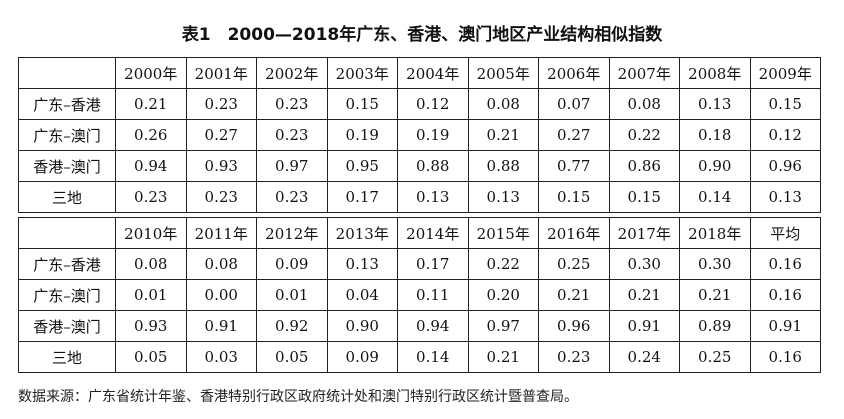 Image resolution: width=844 pixels, height=419 pixels. What do you see at coordinates (503, 73) in the screenshot?
I see `column-header: 2005年` at bounding box center [503, 73].